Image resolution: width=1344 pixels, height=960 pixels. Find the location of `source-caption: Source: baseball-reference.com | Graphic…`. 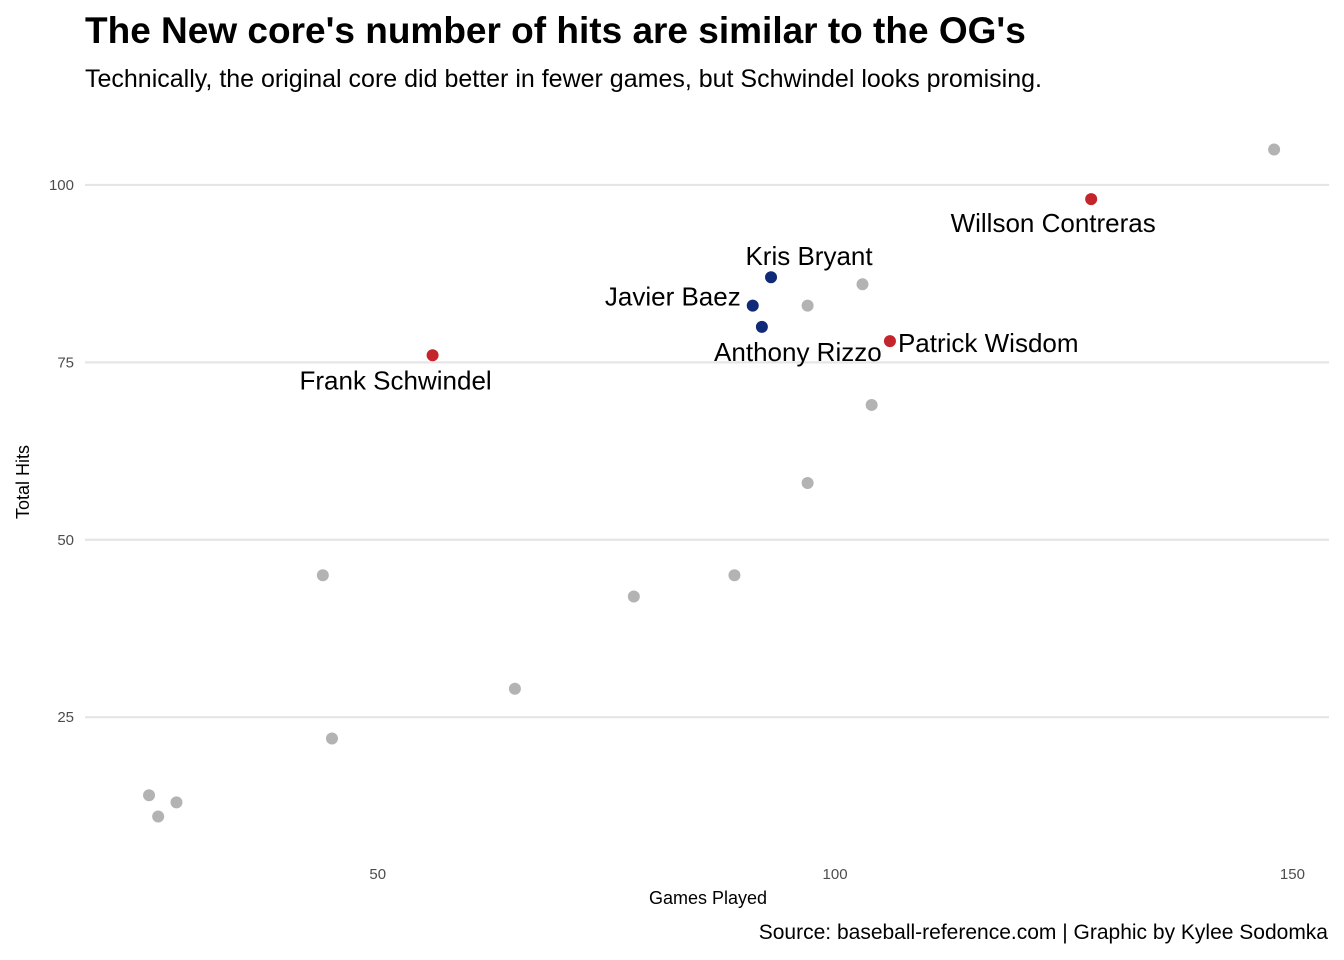

source-caption: Source: baseball-reference.com | Graphic… is located at coordinates (1043, 932).